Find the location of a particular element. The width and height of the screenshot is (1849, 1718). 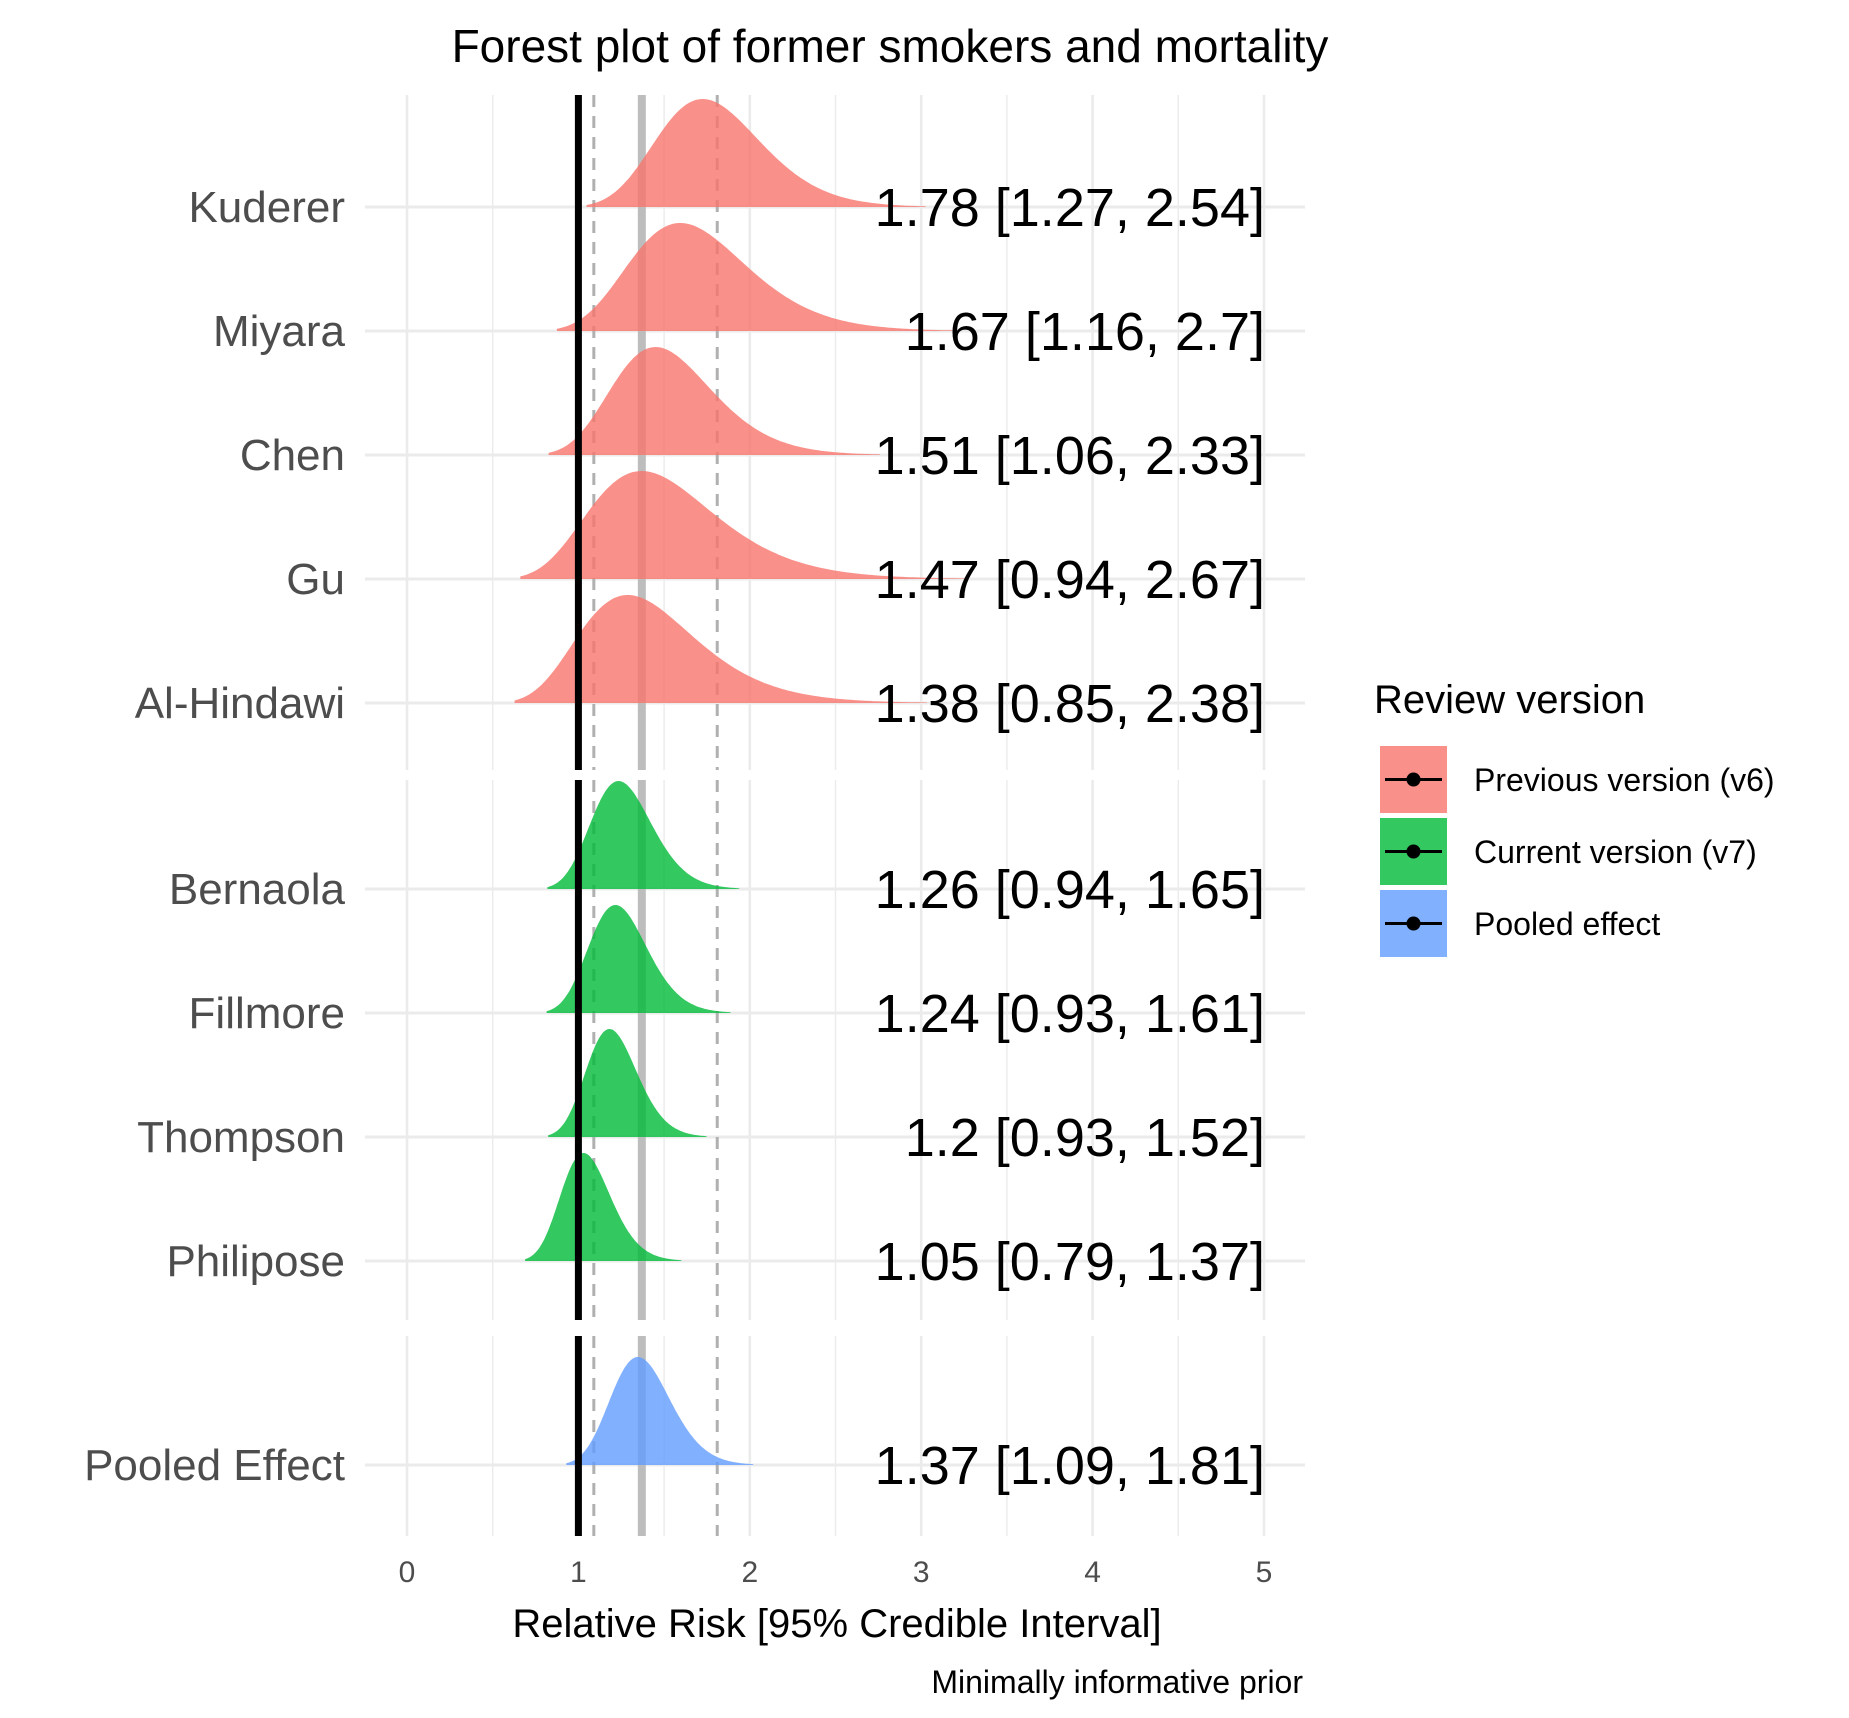

estimate-label: 1.38 [0.85, 2.38] is located at coordinates (1070, 704).